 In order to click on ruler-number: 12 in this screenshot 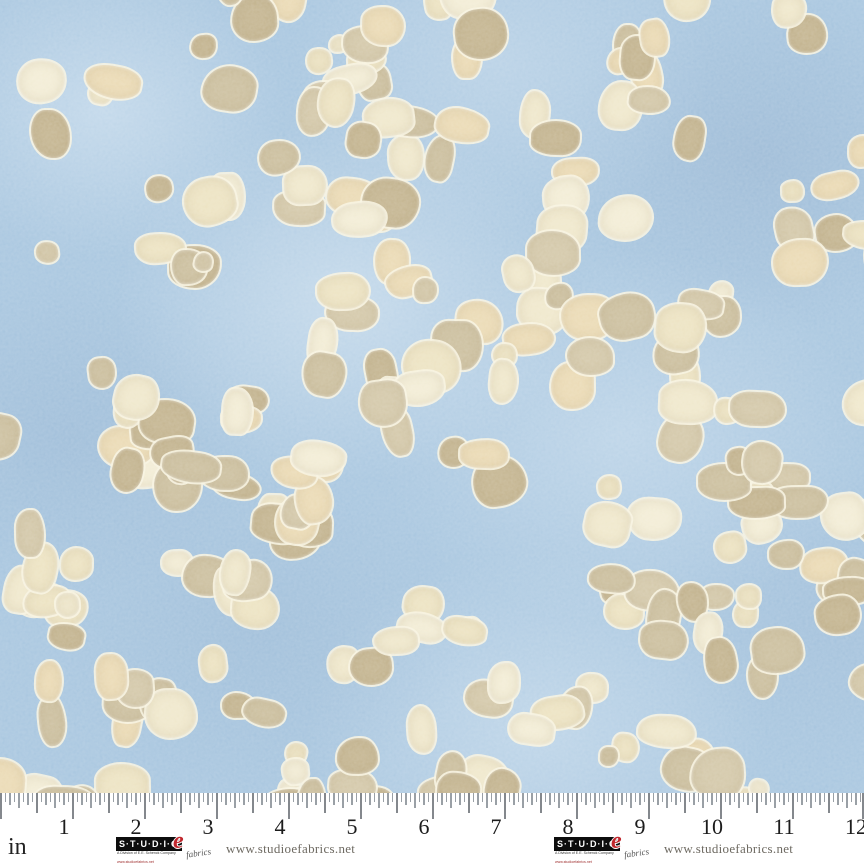, I will do `click(854, 826)`.